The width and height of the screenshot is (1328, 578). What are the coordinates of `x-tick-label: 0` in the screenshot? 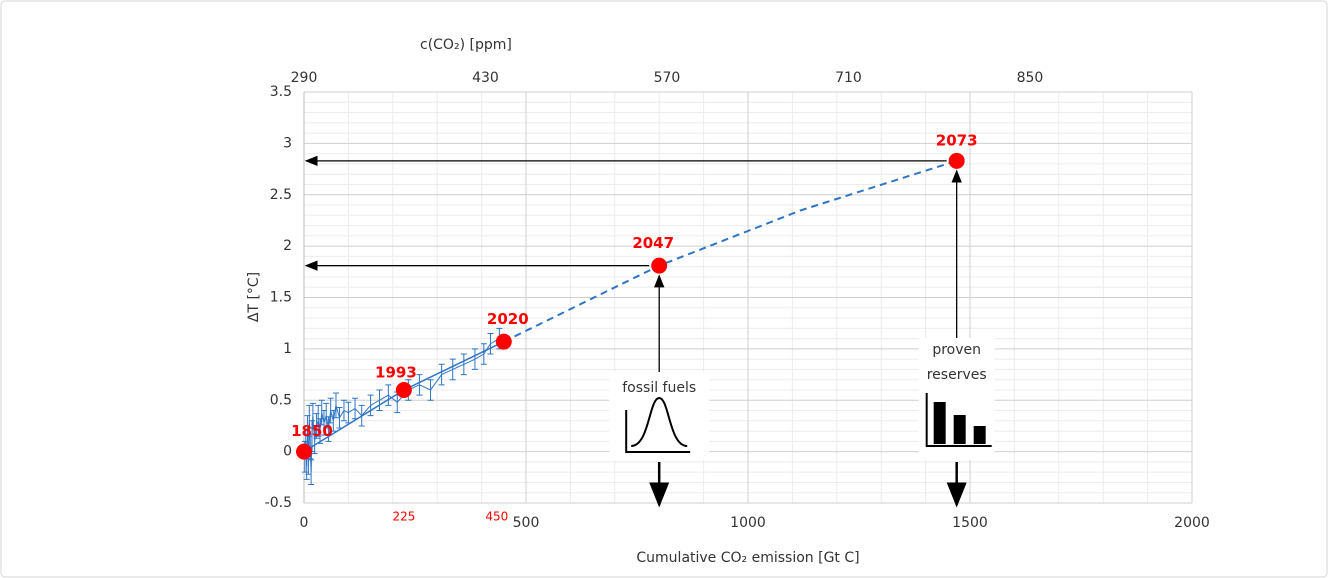 It's located at (304, 523).